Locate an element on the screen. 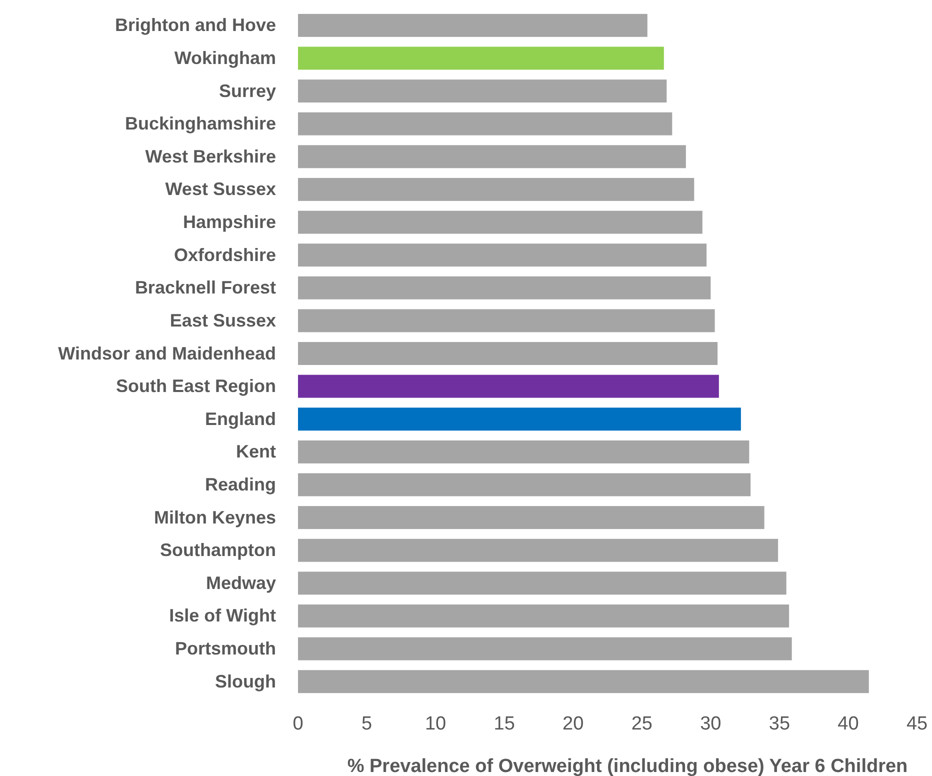 The height and width of the screenshot is (776, 932). y-tick-label: West Berkshire is located at coordinates (210, 156).